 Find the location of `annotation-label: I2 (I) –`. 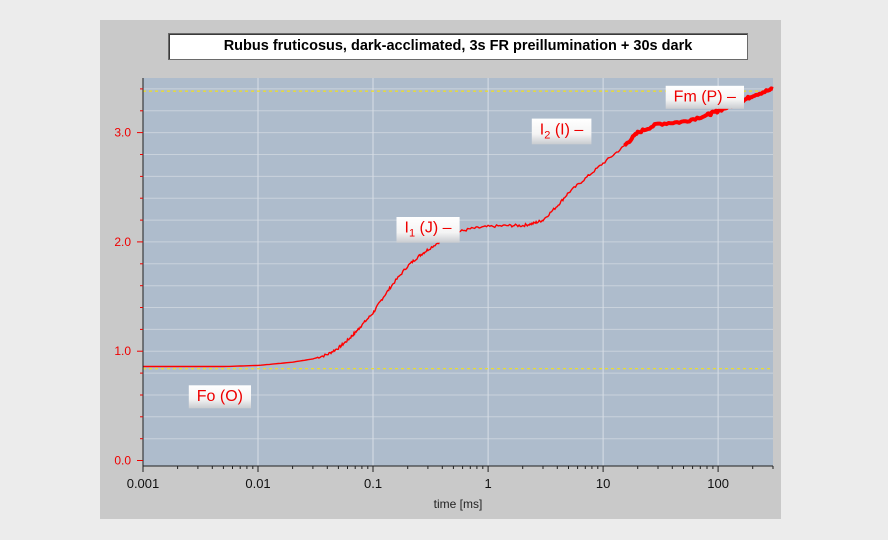

annotation-label: I2 (I) – is located at coordinates (561, 131).